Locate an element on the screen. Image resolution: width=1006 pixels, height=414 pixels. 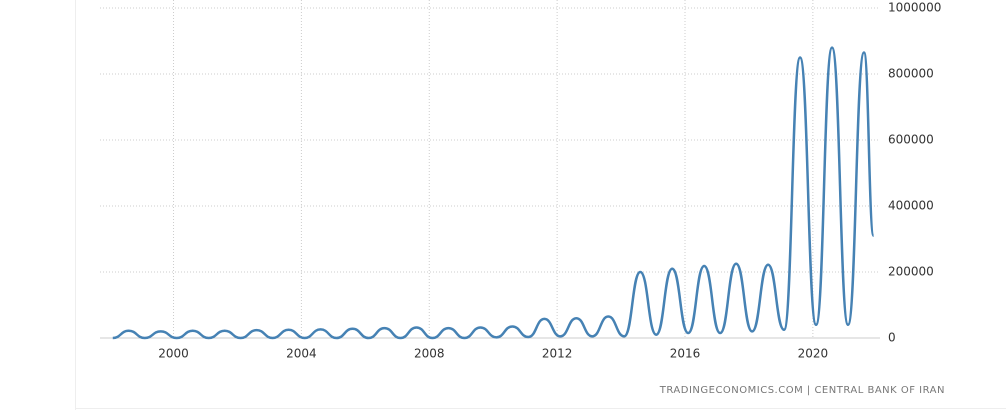
x-tick-label: 2008 is located at coordinates (429, 354).